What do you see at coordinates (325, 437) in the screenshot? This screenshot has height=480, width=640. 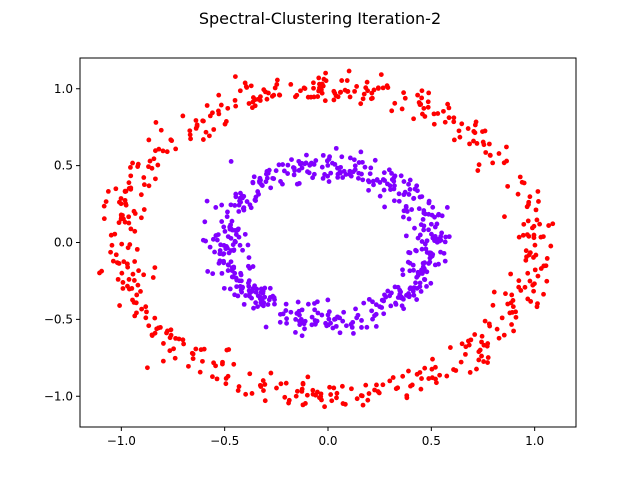 I see `x-axis: −1.0 −0.5 0.0 0.5 1.0` at bounding box center [325, 437].